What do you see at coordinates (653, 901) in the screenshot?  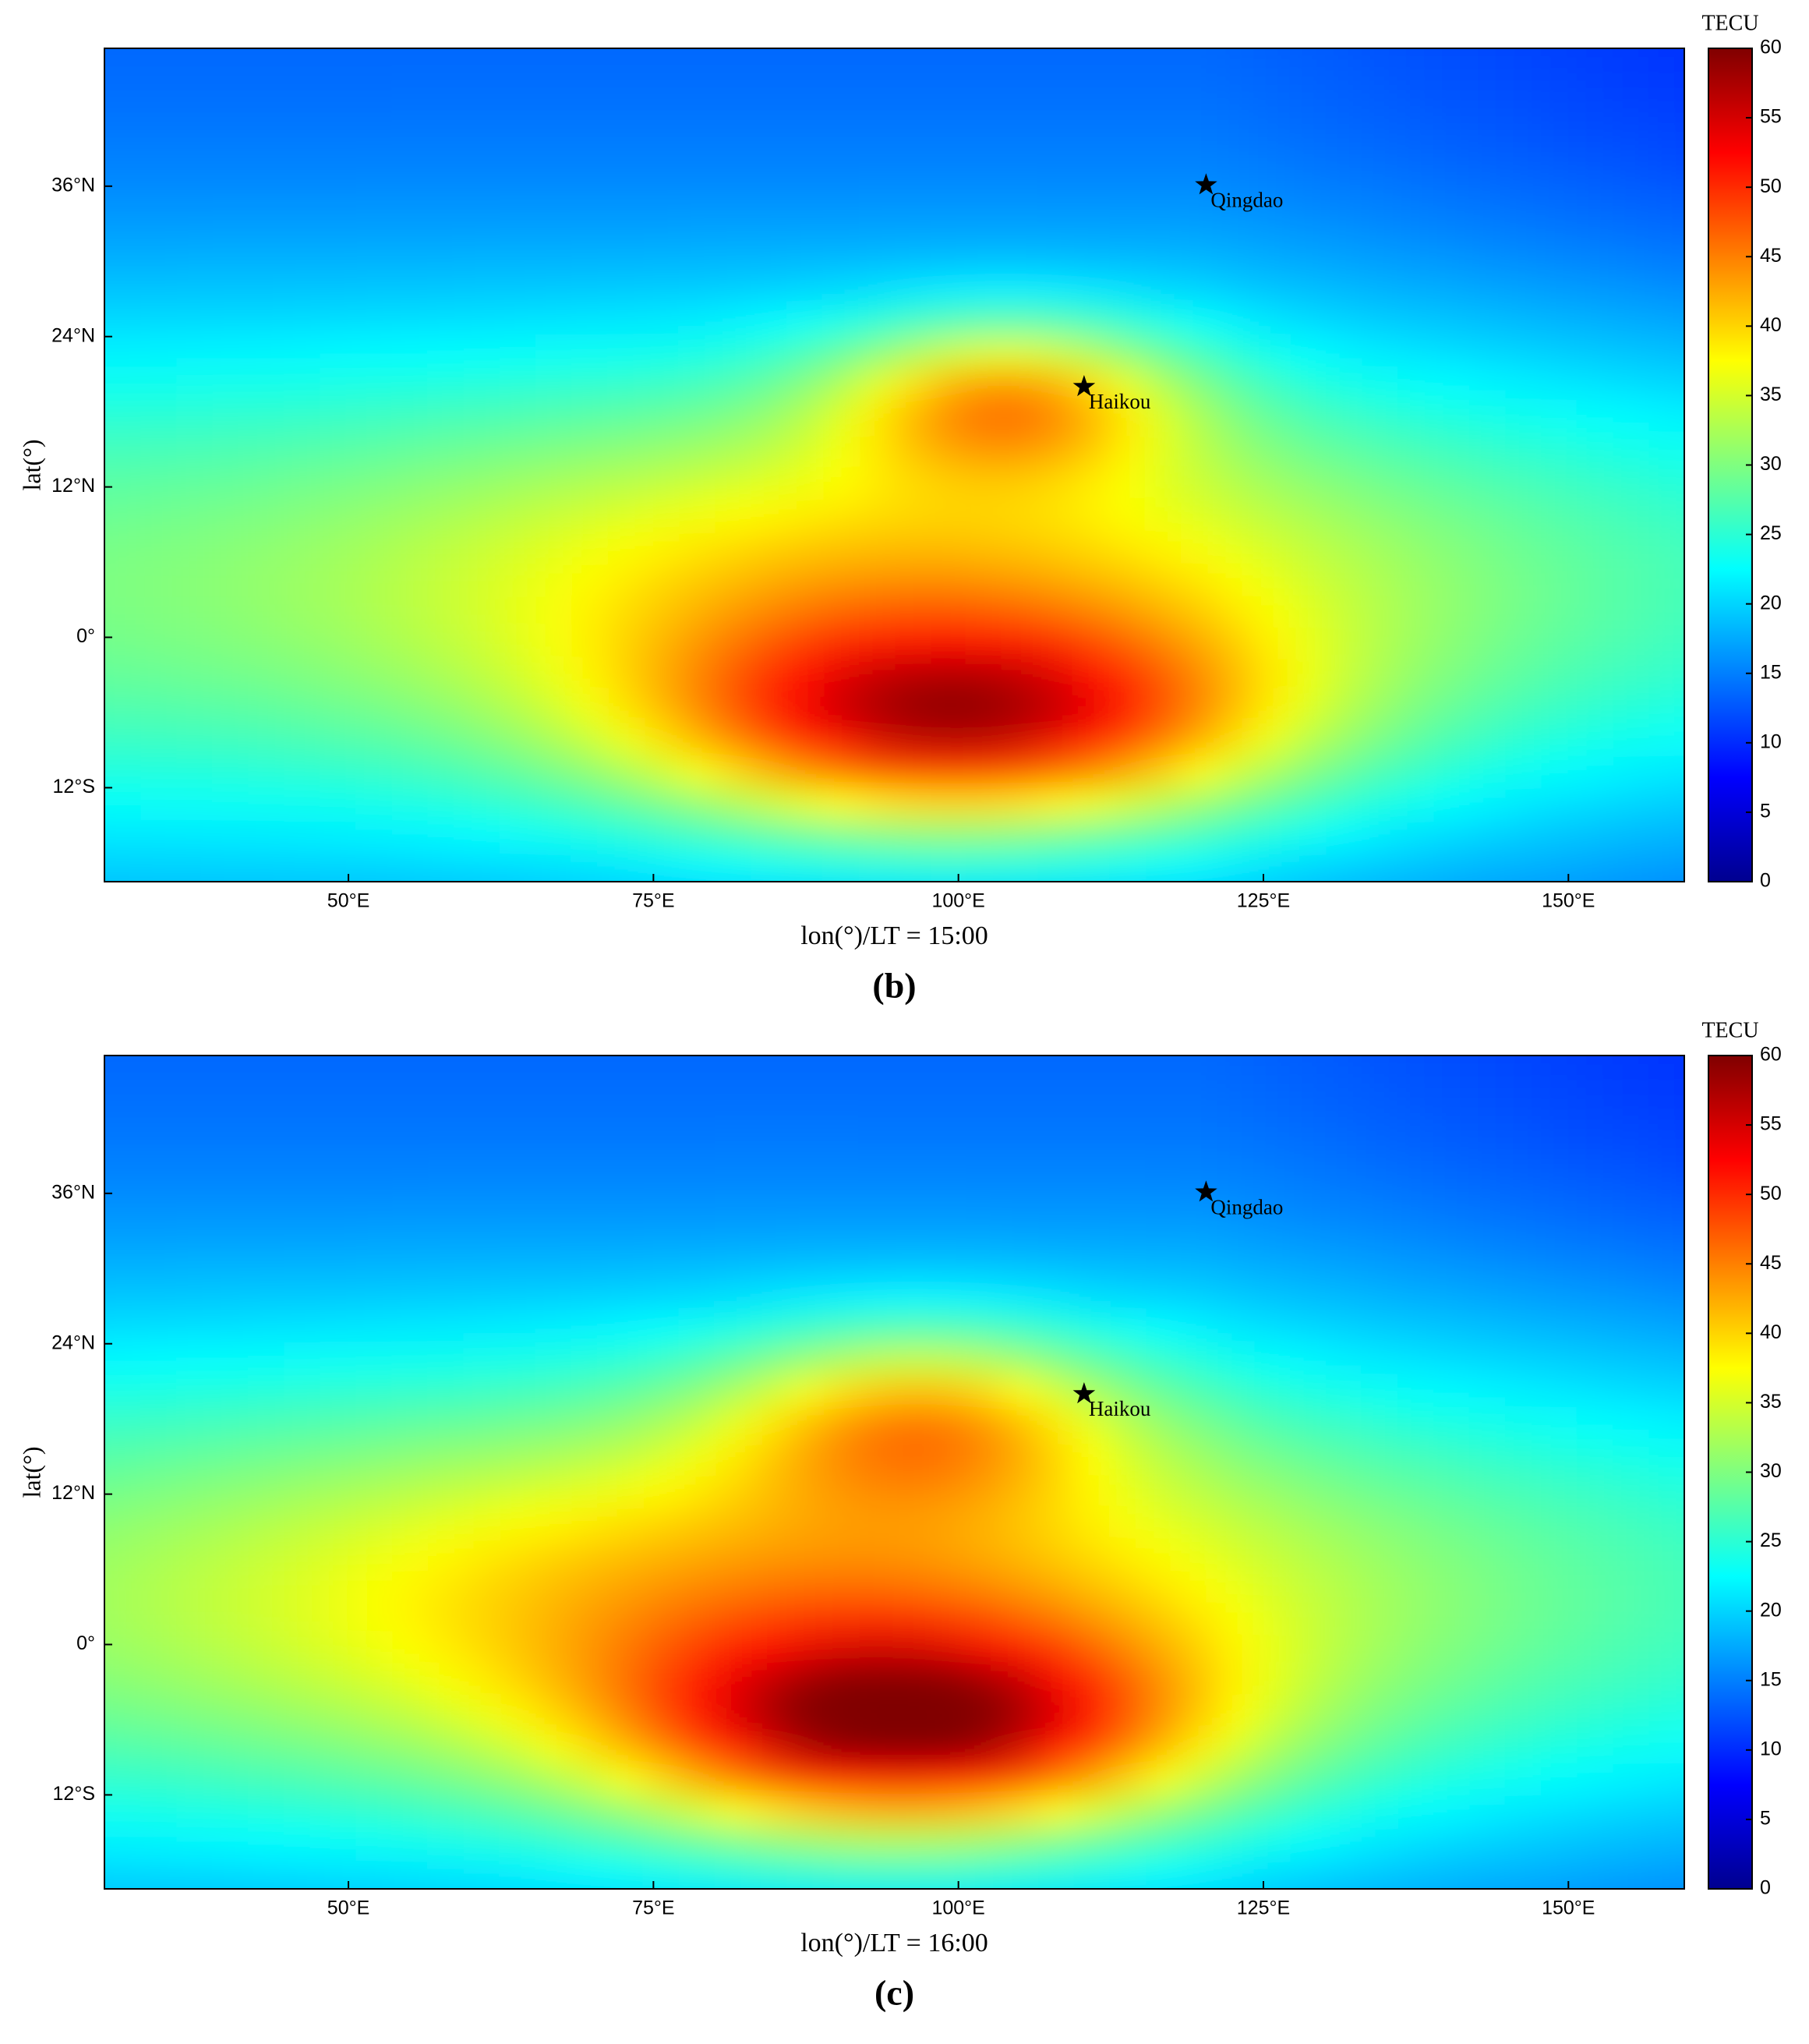 I see `x-tick-label: 75°E` at bounding box center [653, 901].